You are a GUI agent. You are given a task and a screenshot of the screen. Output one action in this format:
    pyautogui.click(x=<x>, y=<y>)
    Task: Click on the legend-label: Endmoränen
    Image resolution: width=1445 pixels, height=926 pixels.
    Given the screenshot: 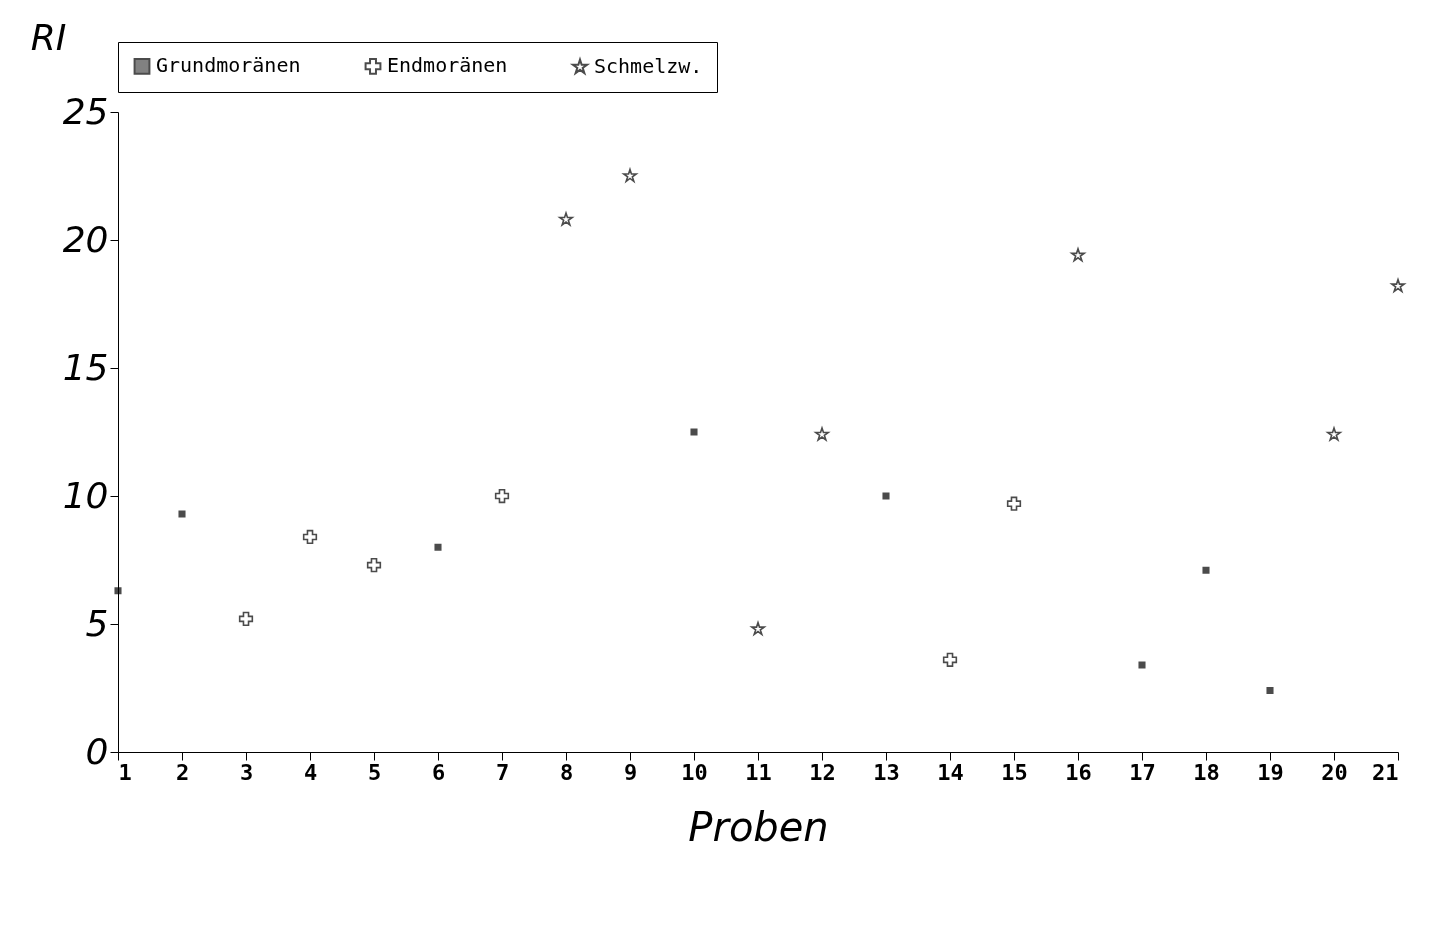 What is the action you would take?
    pyautogui.click(x=447, y=65)
    